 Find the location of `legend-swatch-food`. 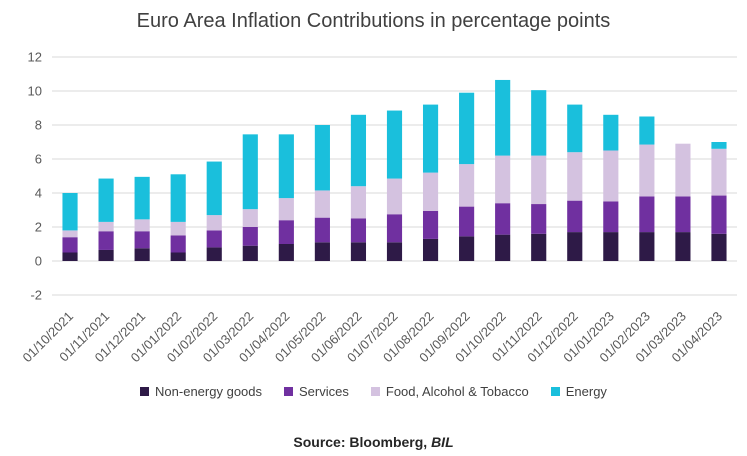

legend-swatch-food is located at coordinates (375, 391).